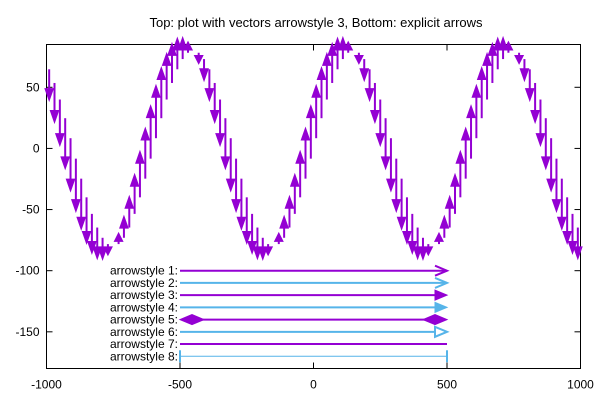 The image size is (600, 400). Describe the element at coordinates (580, 385) in the screenshot. I see `x-tick-label: 1000` at that location.